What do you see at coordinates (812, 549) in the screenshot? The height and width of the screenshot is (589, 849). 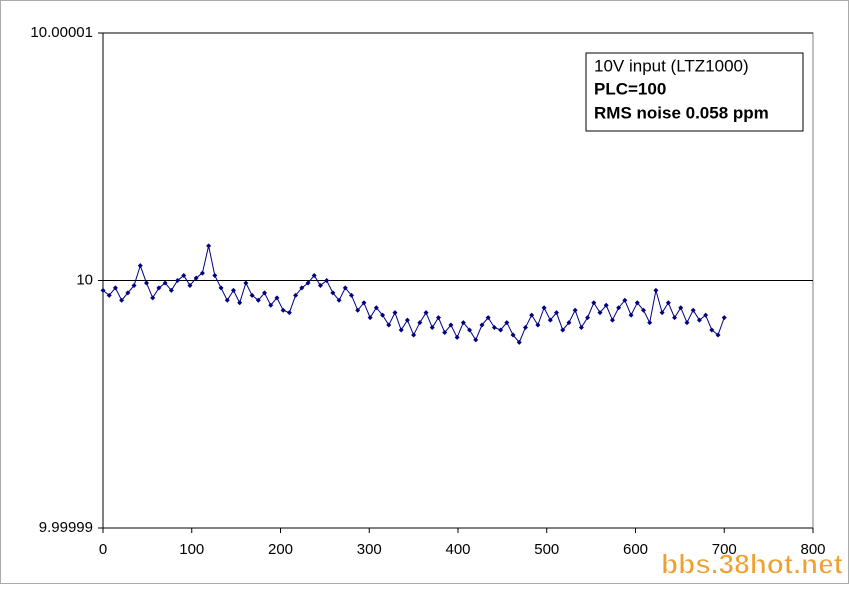 I see `x-tick-label: 800` at bounding box center [812, 549].